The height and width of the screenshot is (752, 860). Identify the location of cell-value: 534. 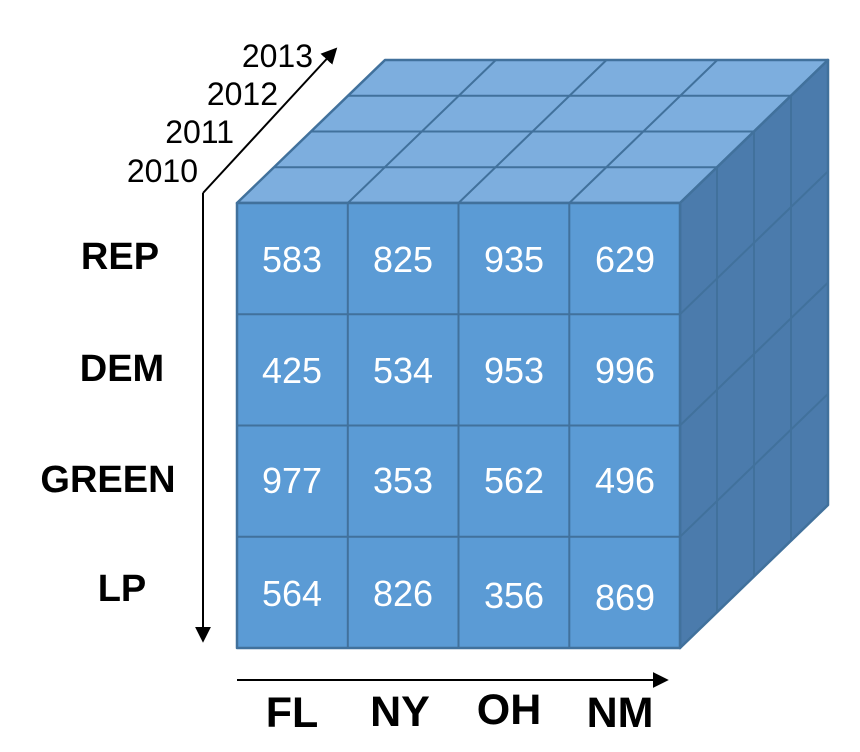
(403, 370).